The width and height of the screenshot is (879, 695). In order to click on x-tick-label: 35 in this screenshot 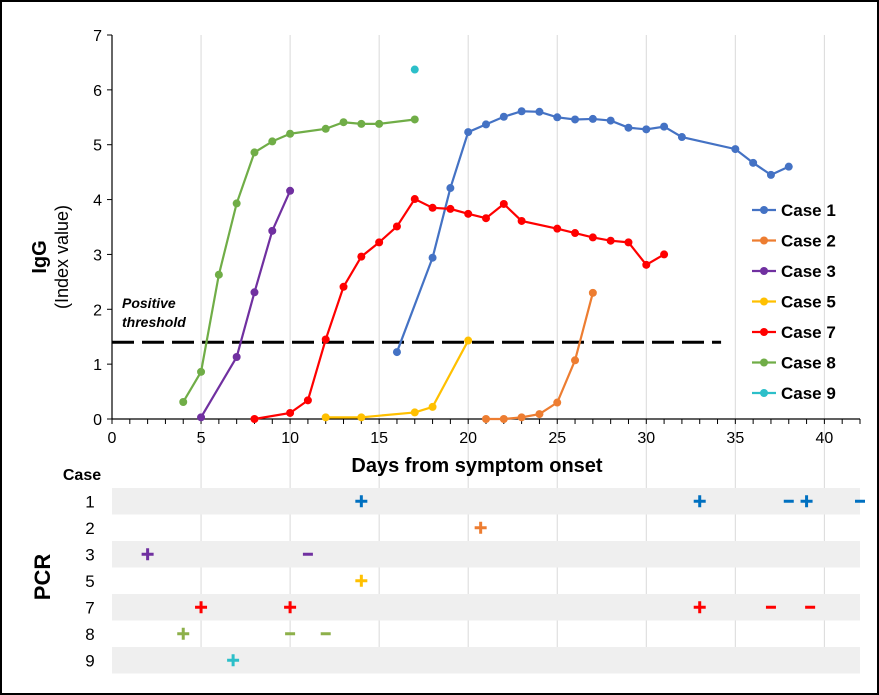, I will do `click(735, 438)`.